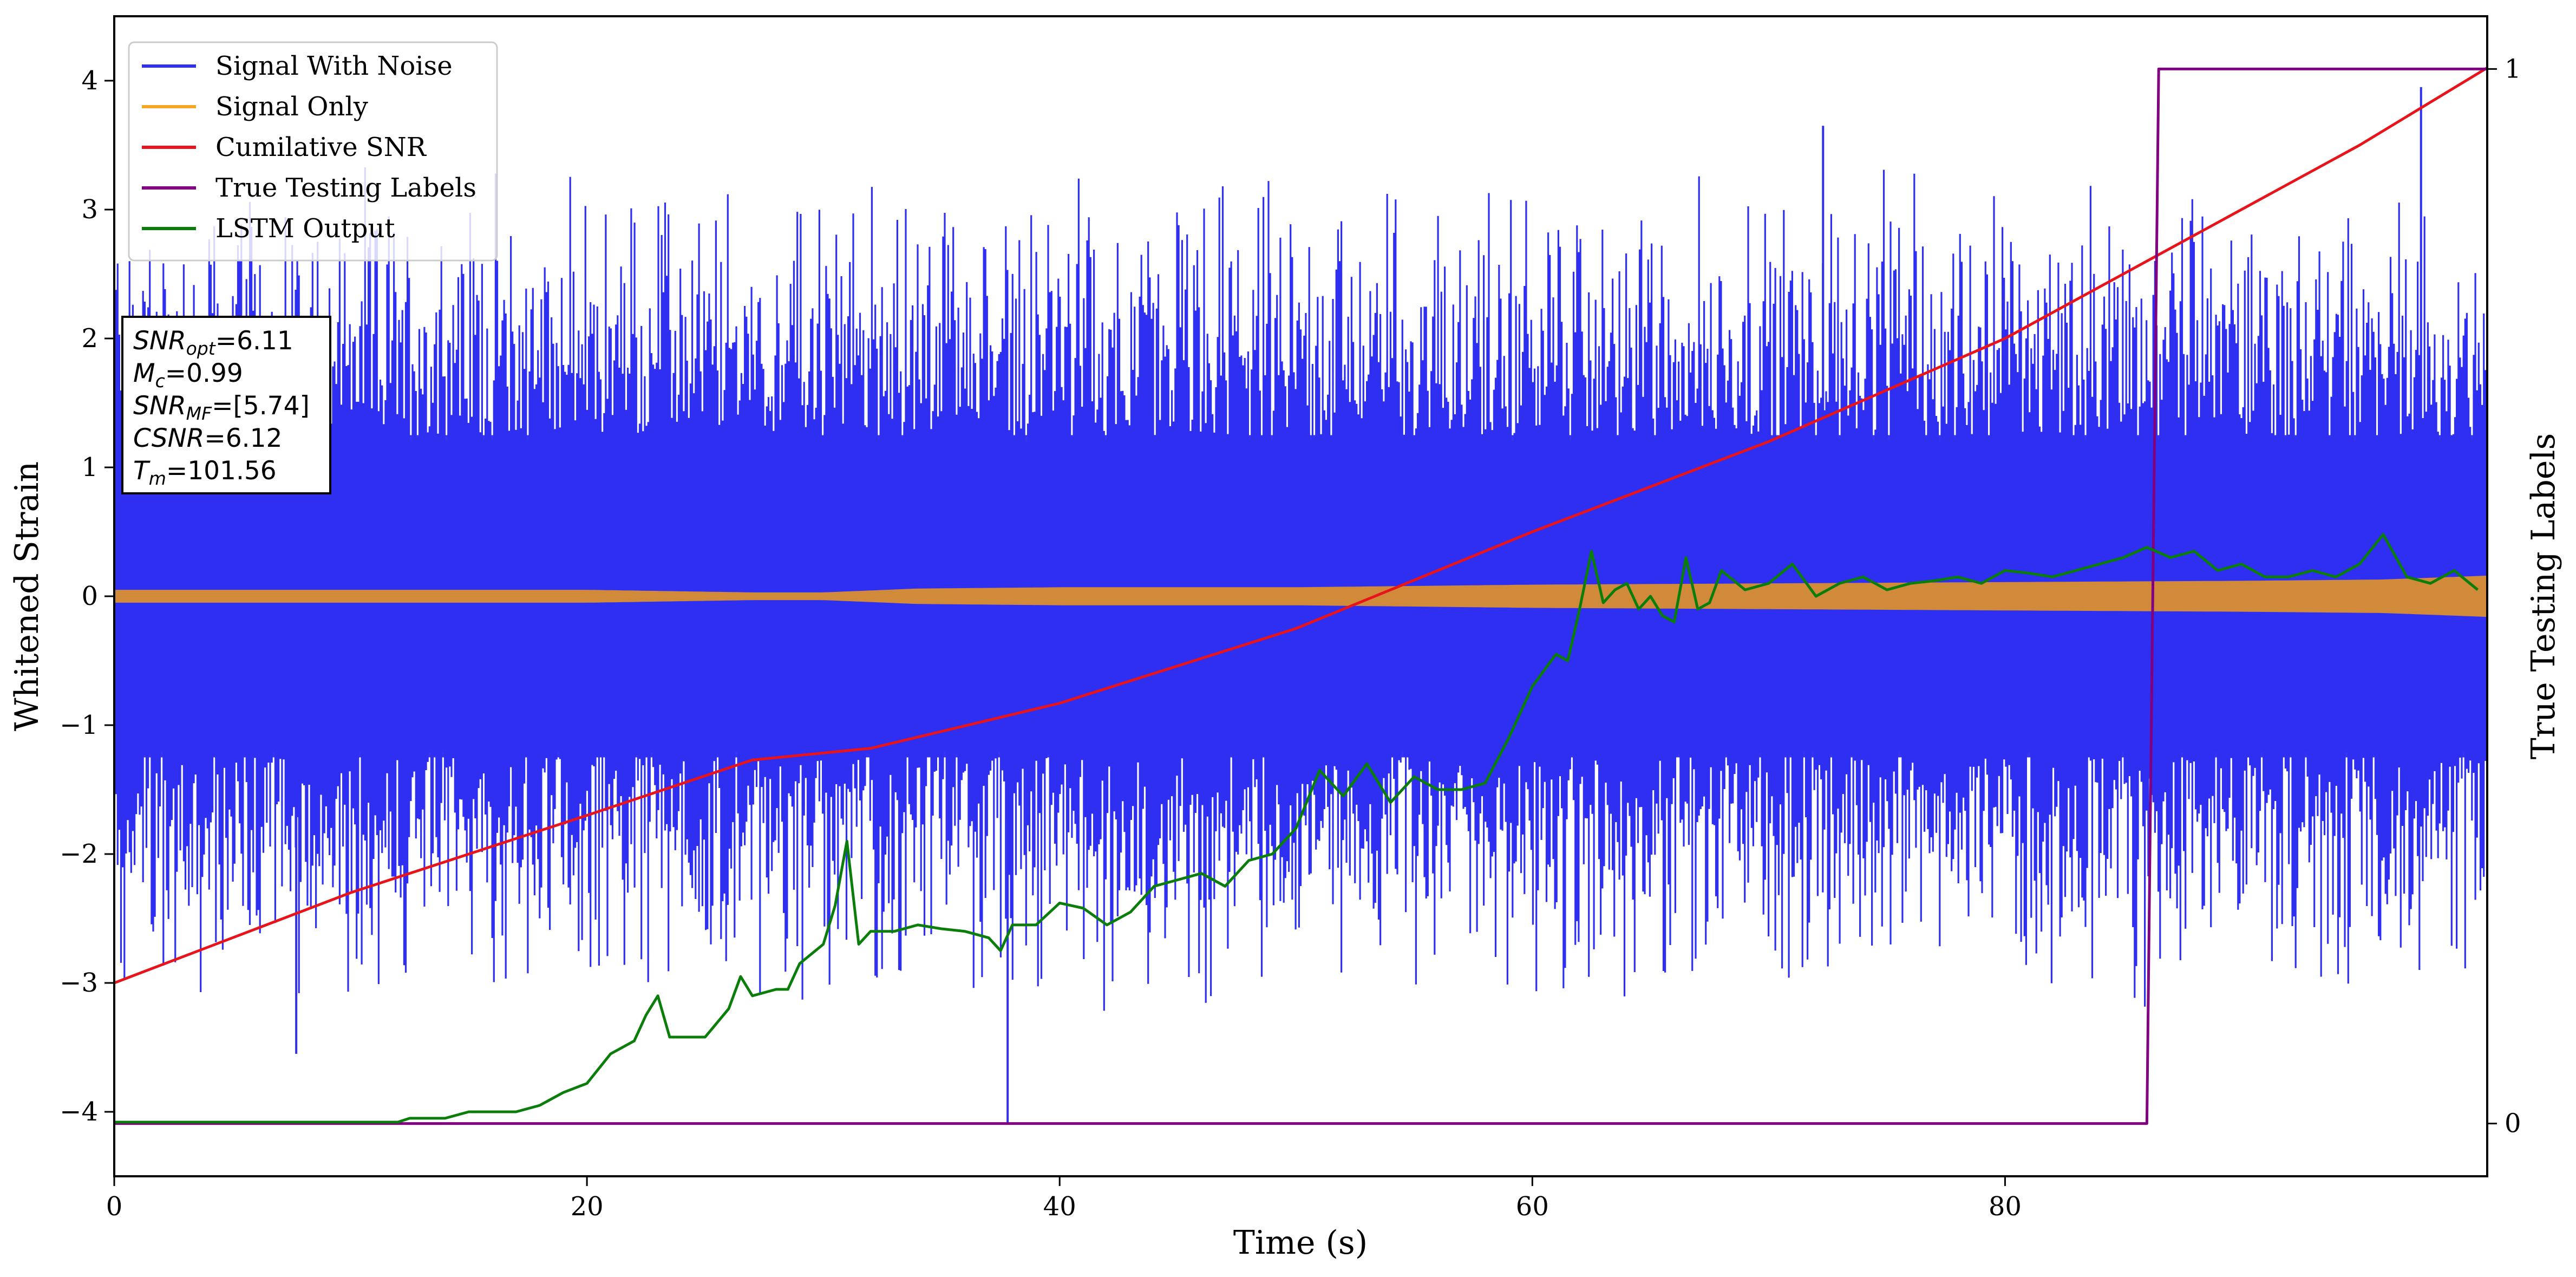 The height and width of the screenshot is (1277, 2576). What do you see at coordinates (79, 854) in the screenshot?
I see `y-tick-label: −2` at bounding box center [79, 854].